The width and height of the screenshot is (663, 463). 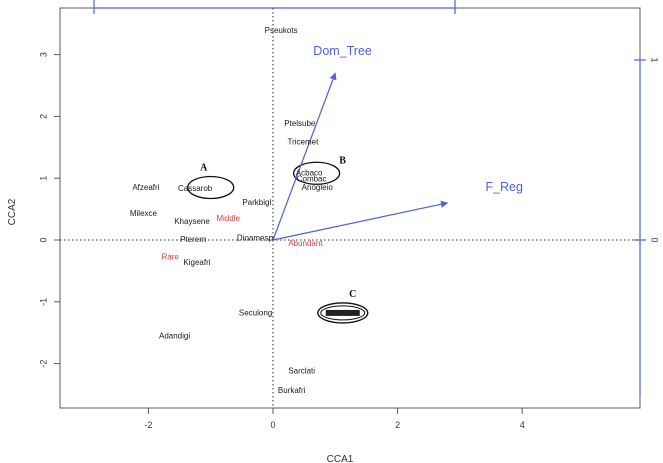 What do you see at coordinates (281, 30) in the screenshot?
I see `species-label: Pseukots` at bounding box center [281, 30].